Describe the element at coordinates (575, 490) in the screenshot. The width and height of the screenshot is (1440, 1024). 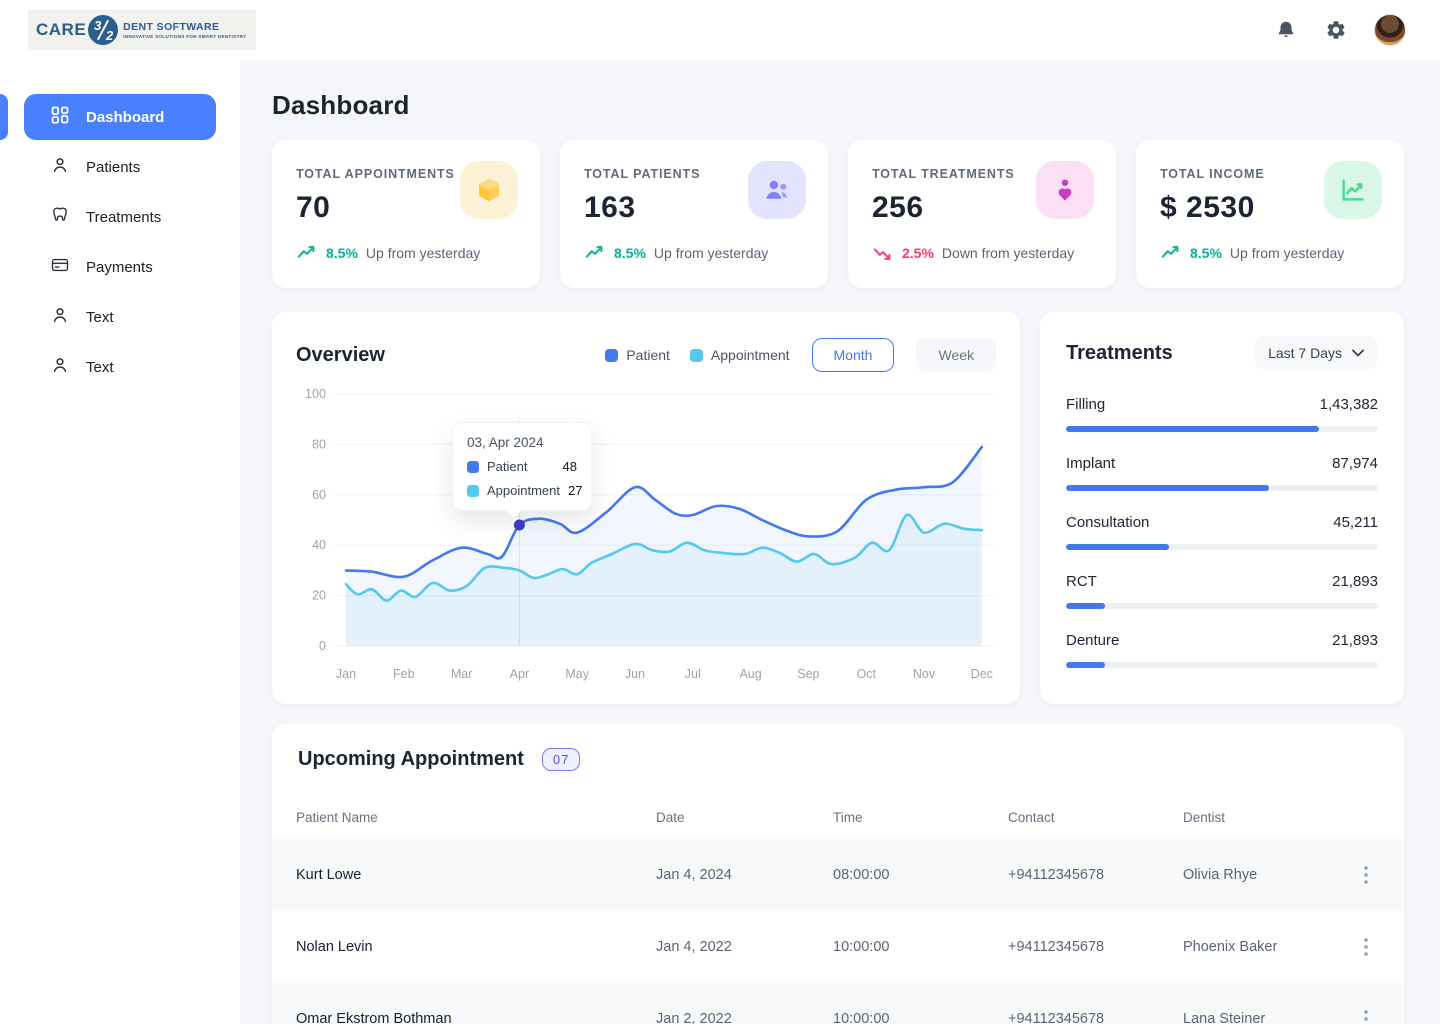
I see `tooltip-series-value: 27` at that location.